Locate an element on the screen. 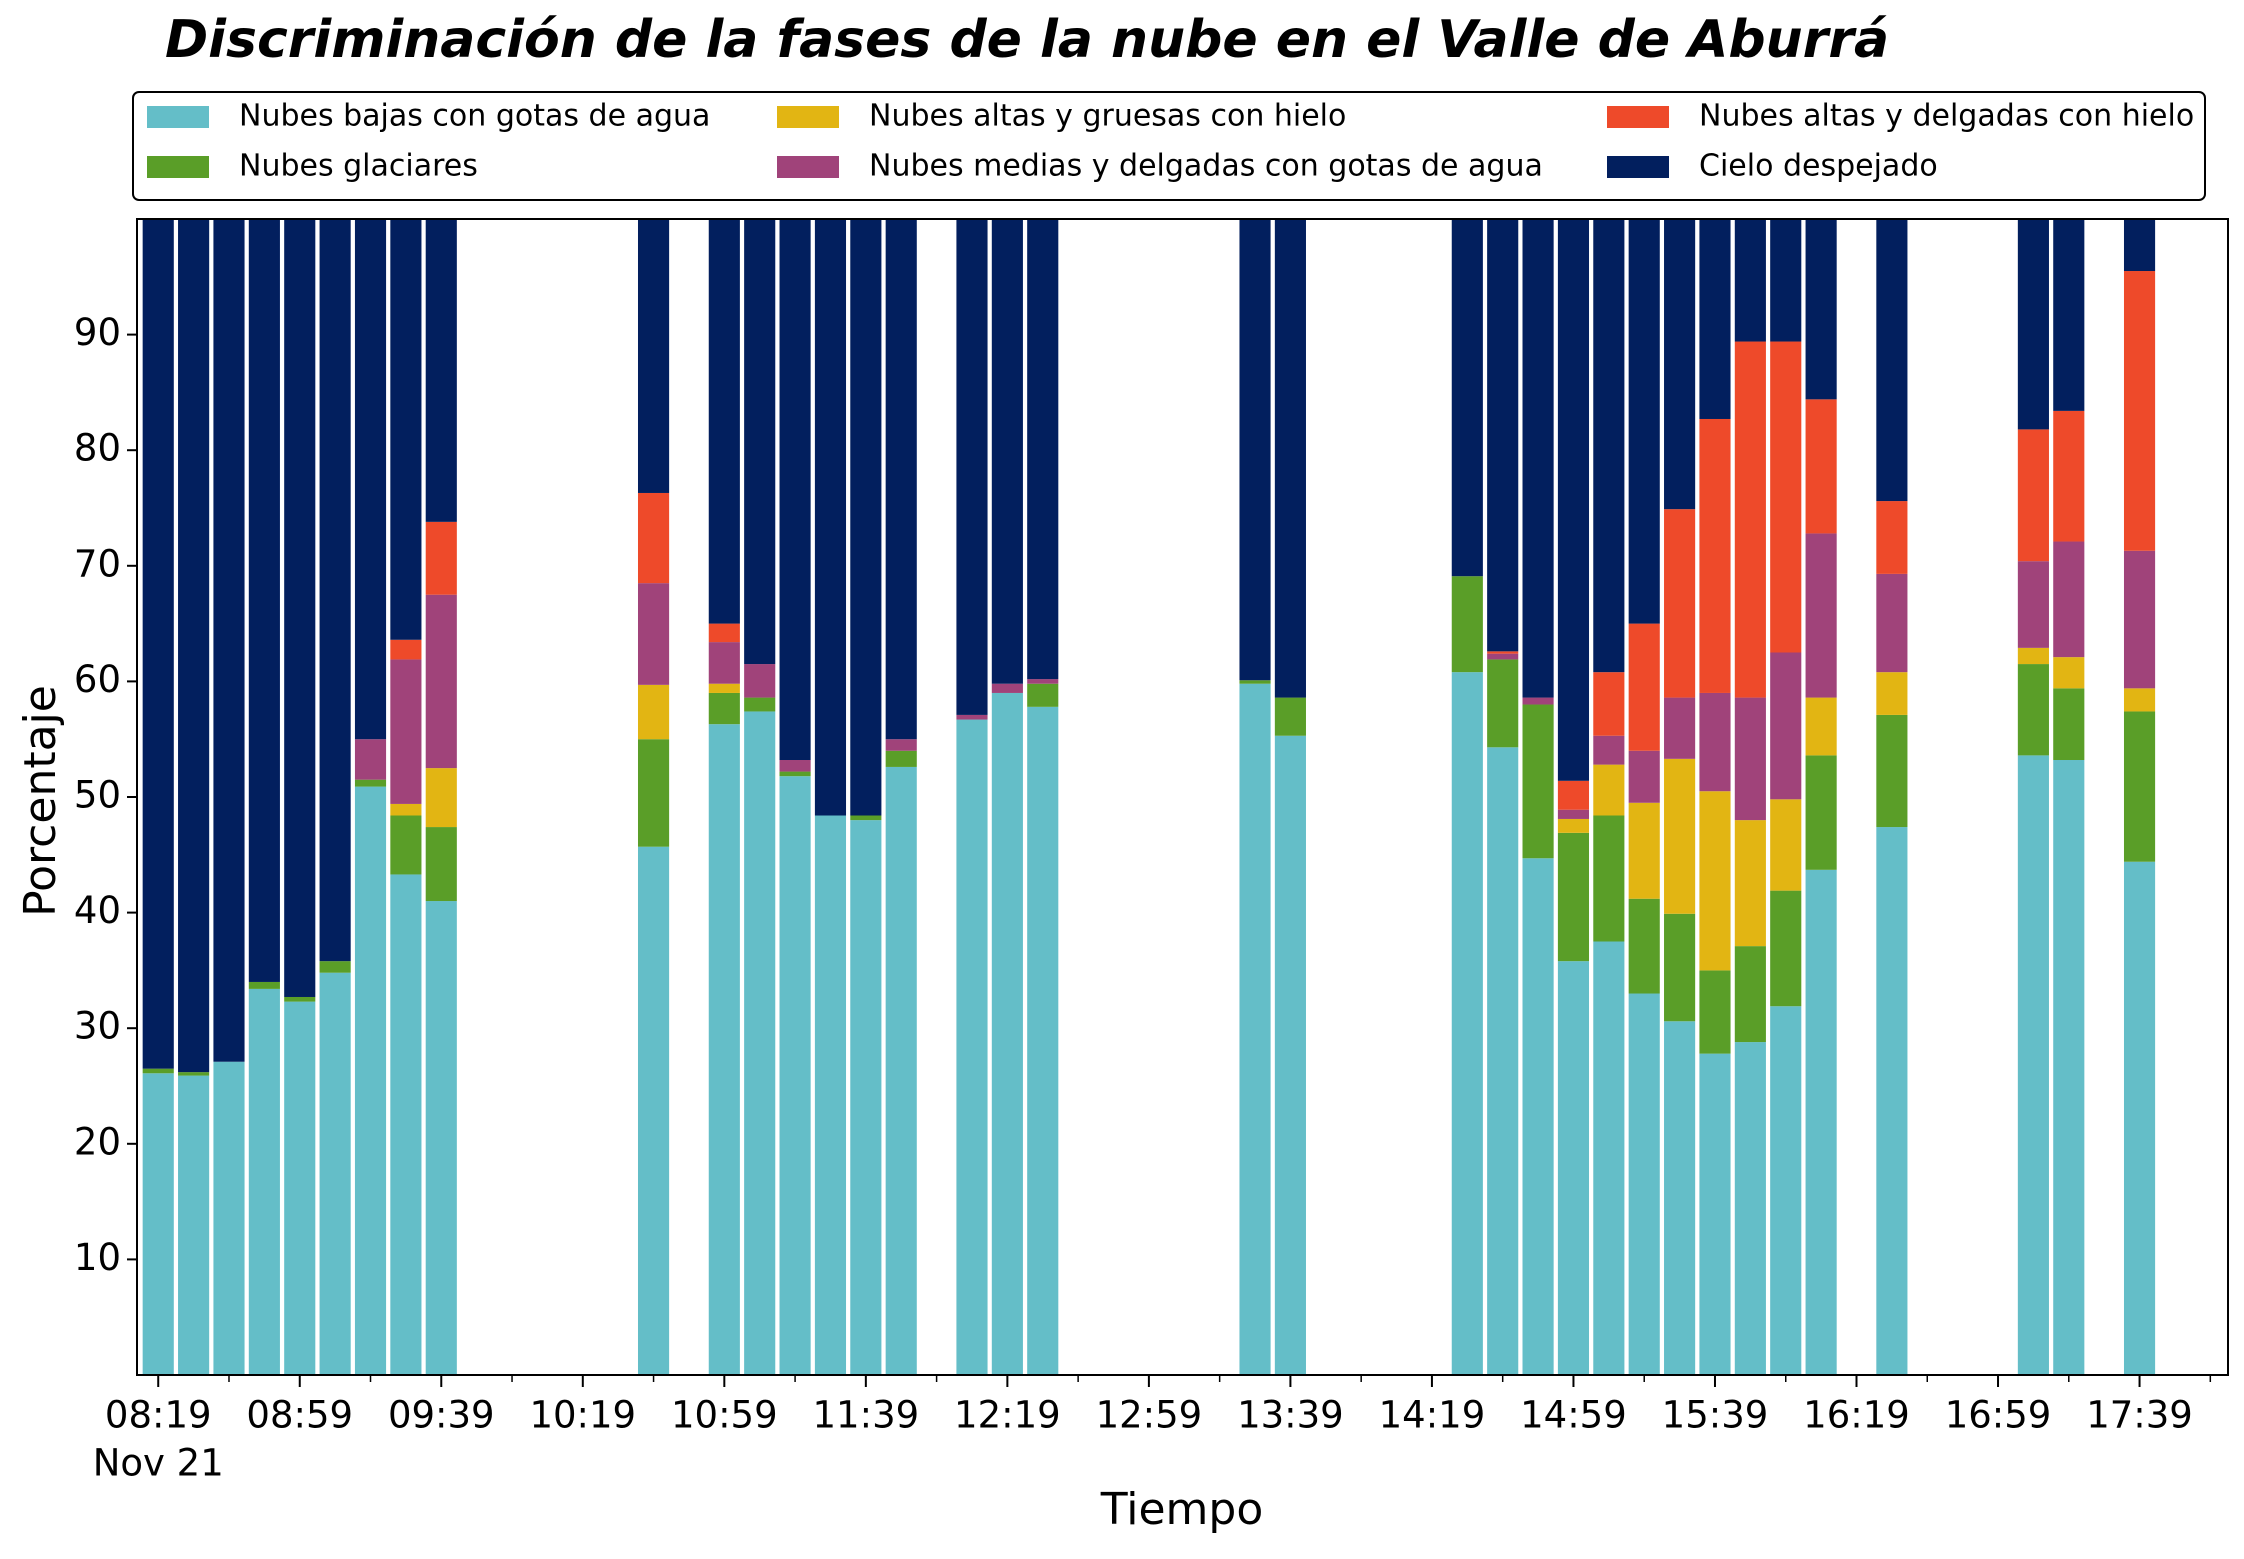 This screenshot has height=1559, width=2244. x-tick-label: 14:59 is located at coordinates (1573, 1415).